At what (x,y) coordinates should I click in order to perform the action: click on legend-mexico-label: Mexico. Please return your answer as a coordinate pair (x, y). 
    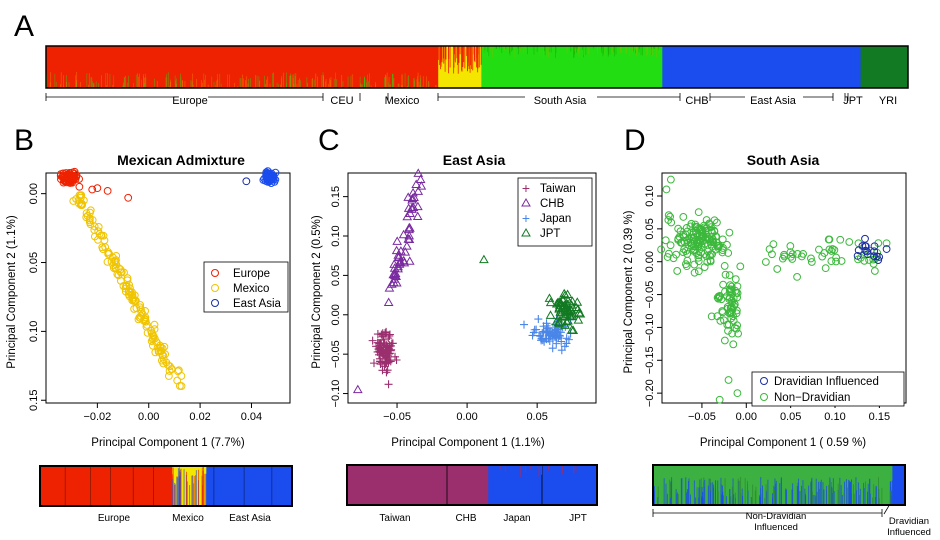
    Looking at the image, I should click on (251, 289).